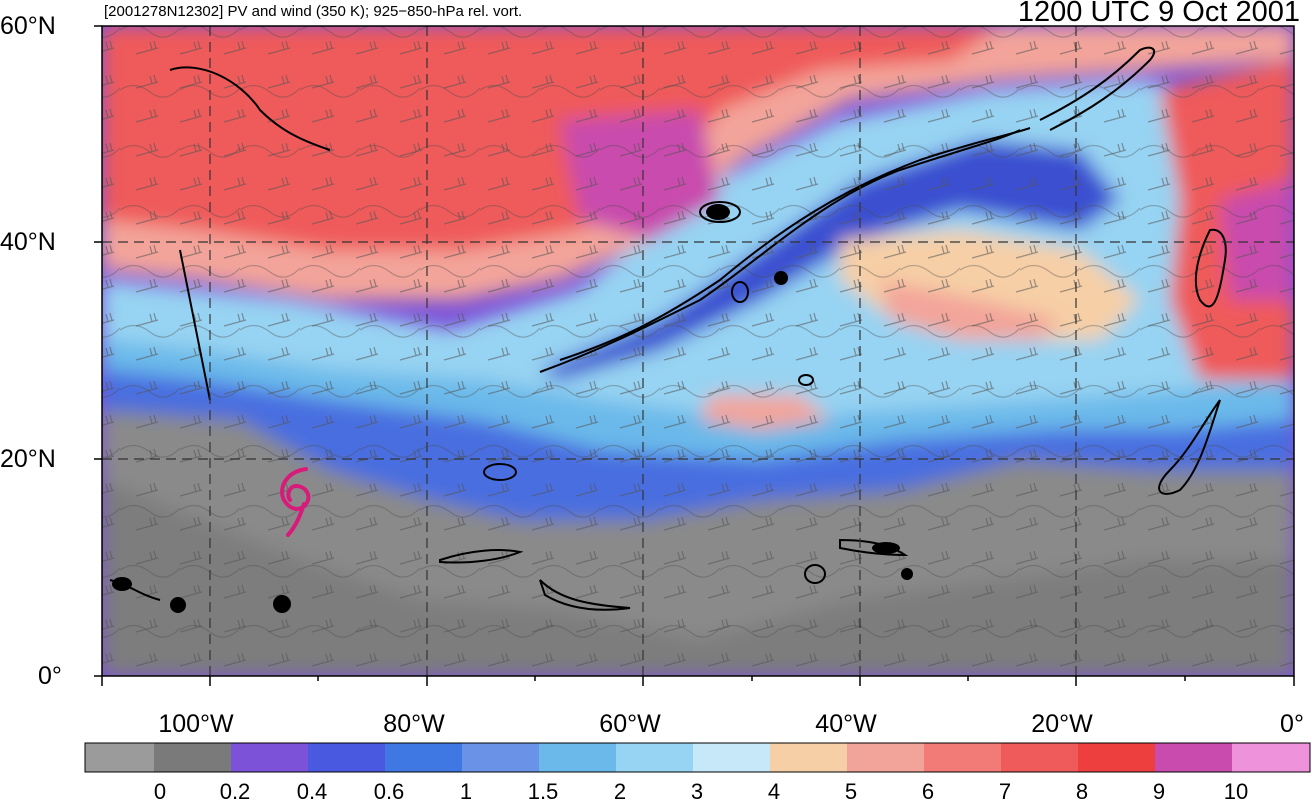 The width and height of the screenshot is (1312, 805). Describe the element at coordinates (1005, 791) in the screenshot. I see `colorbar-label: 7` at that location.